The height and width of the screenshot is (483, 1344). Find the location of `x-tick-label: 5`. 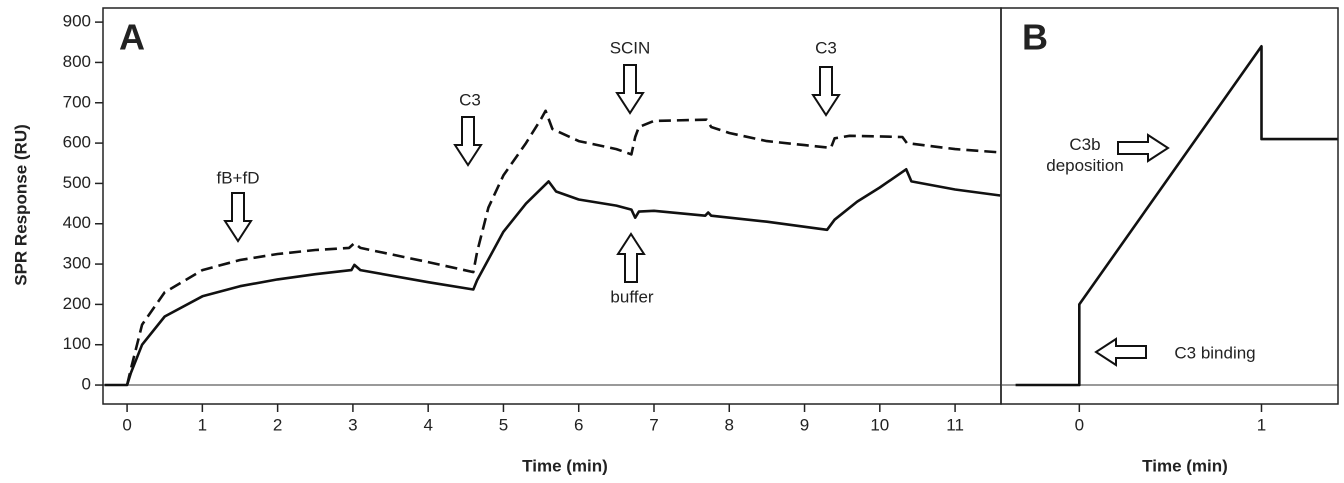

x-tick-label: 5 is located at coordinates (503, 424).